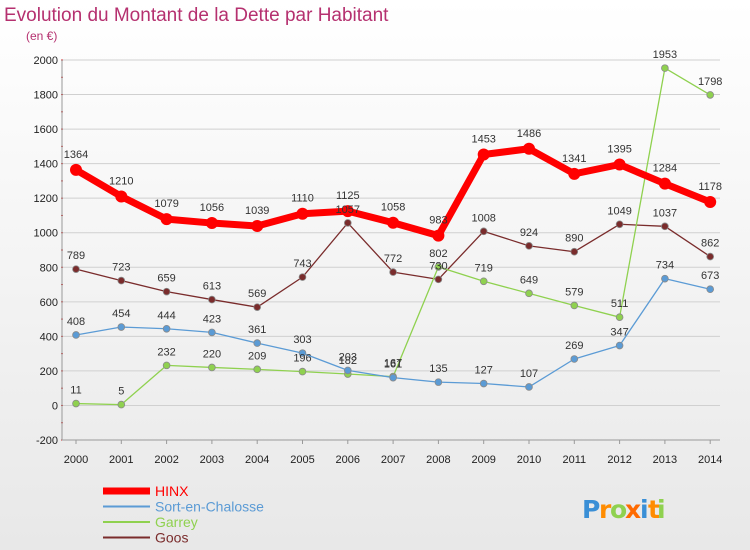 Image resolution: width=750 pixels, height=550 pixels. I want to click on data-label-goos: 1057, so click(348, 210).